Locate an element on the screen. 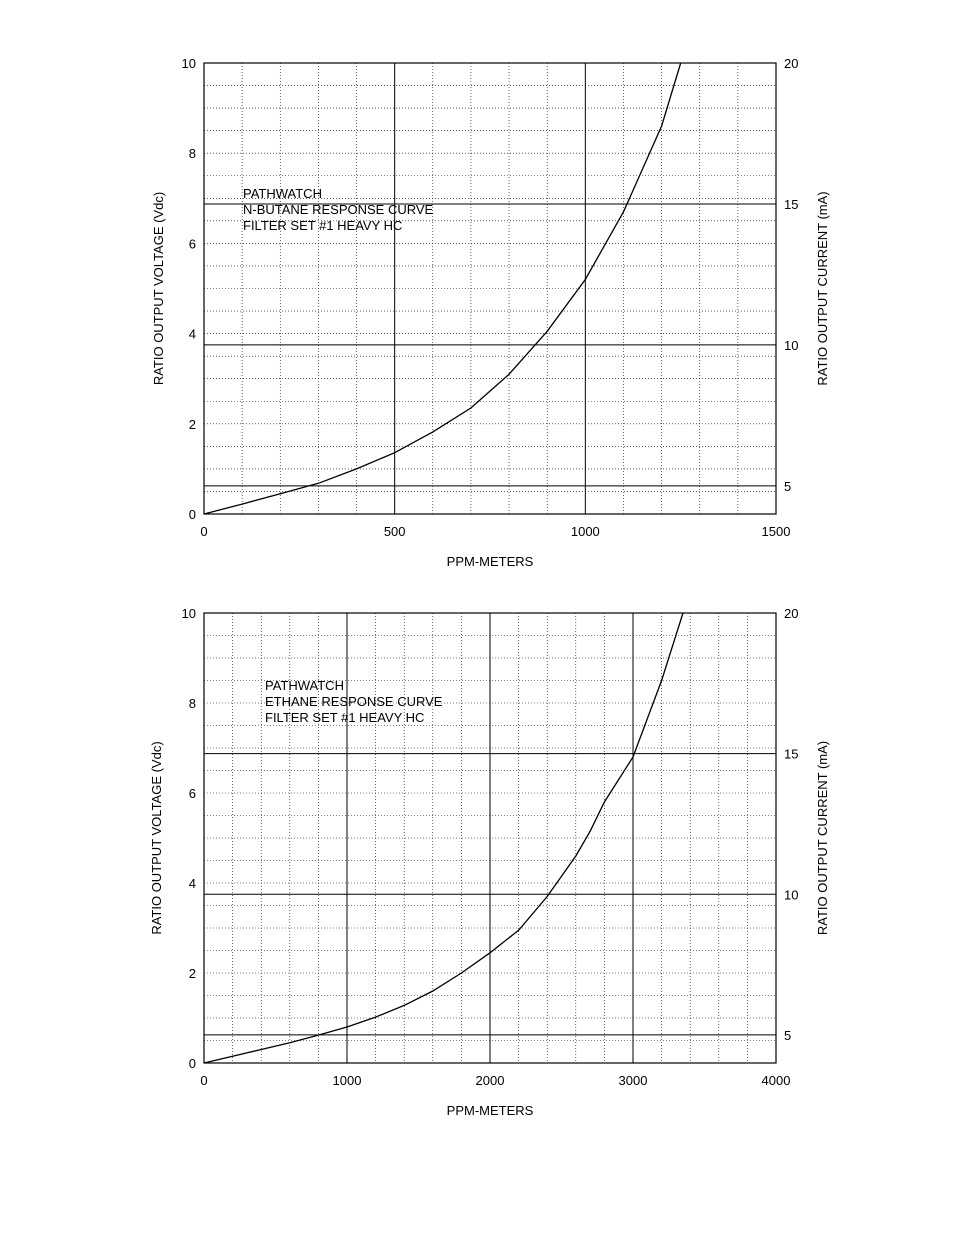 This screenshot has width=954, height=1235. x-tick-label: 2000 is located at coordinates (490, 1080).